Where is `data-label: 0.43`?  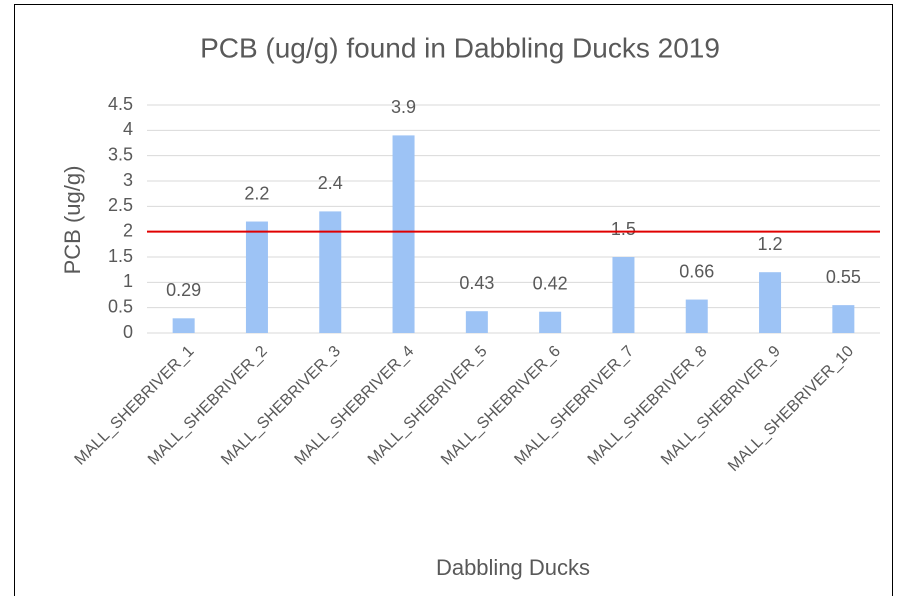
data-label: 0.43 is located at coordinates (476, 283).